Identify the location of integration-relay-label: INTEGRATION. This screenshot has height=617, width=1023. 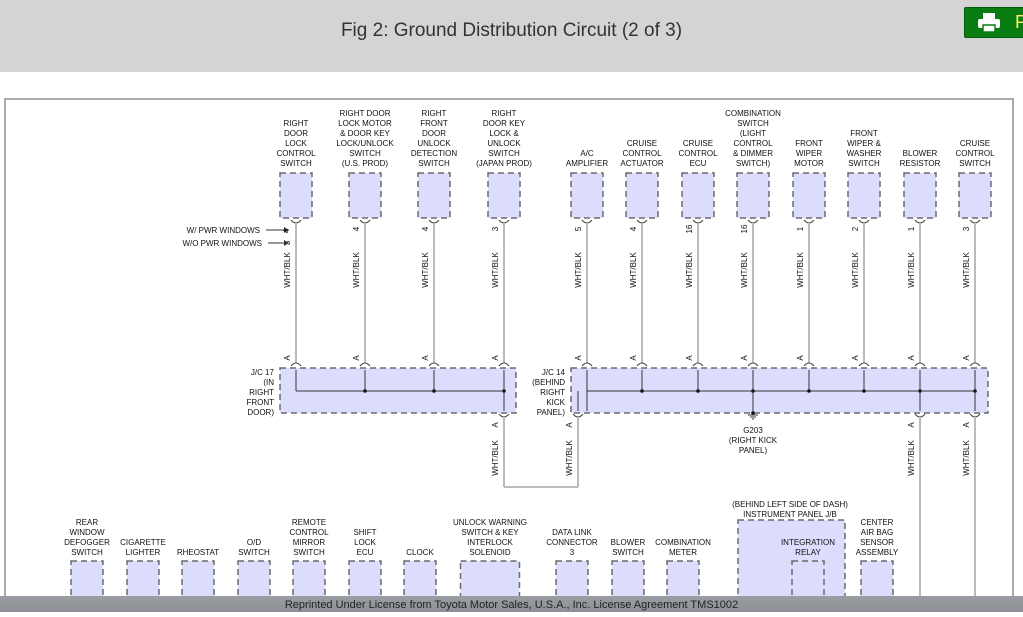
(808, 542).